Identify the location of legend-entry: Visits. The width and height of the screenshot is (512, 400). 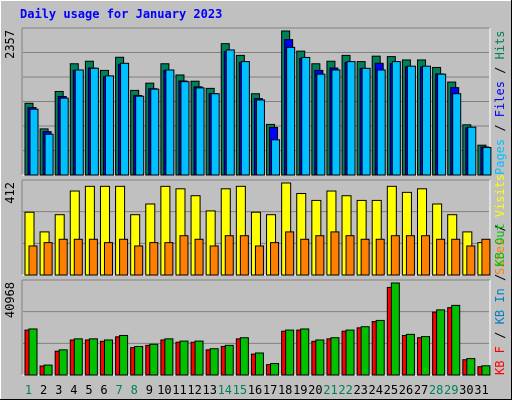
(500, 195).